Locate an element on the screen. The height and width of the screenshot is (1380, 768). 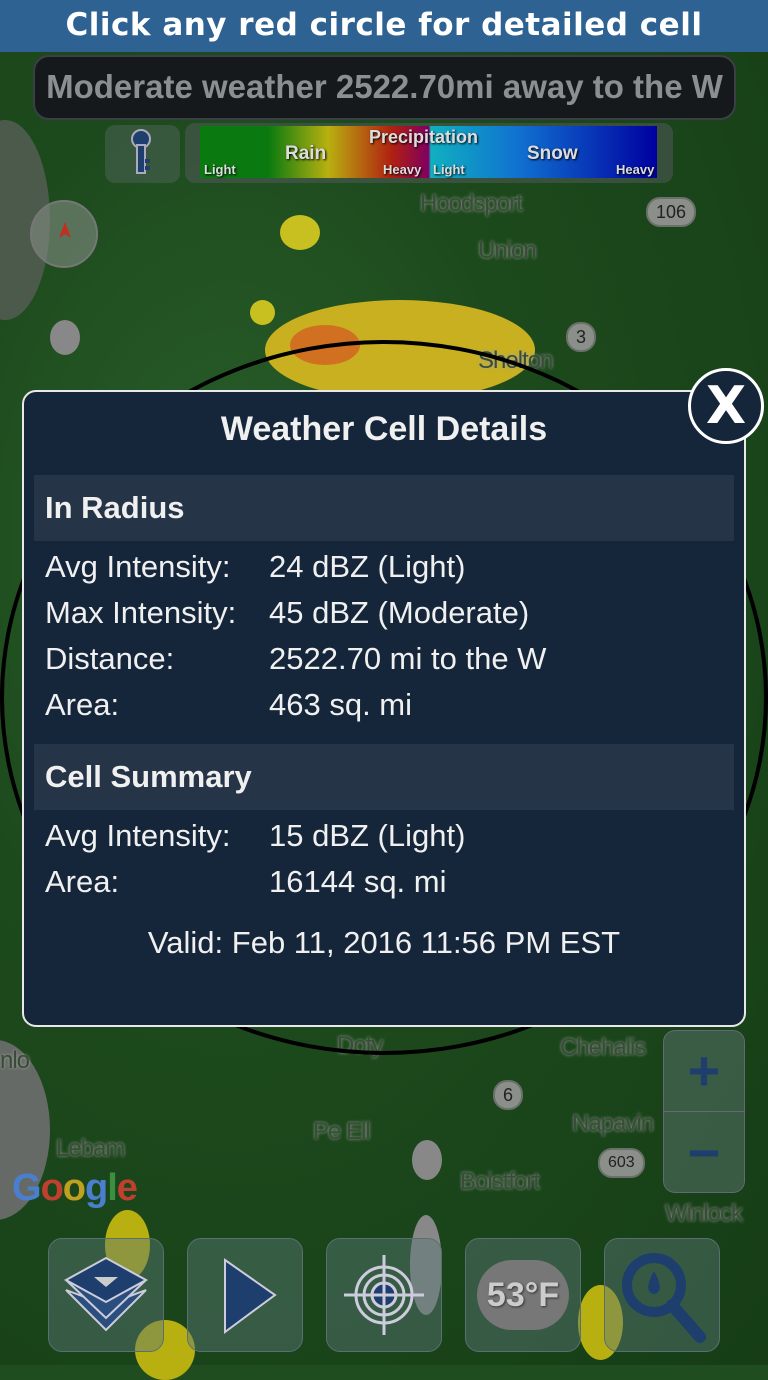
detail-value: 16144 sq. mi is located at coordinates (358, 881).